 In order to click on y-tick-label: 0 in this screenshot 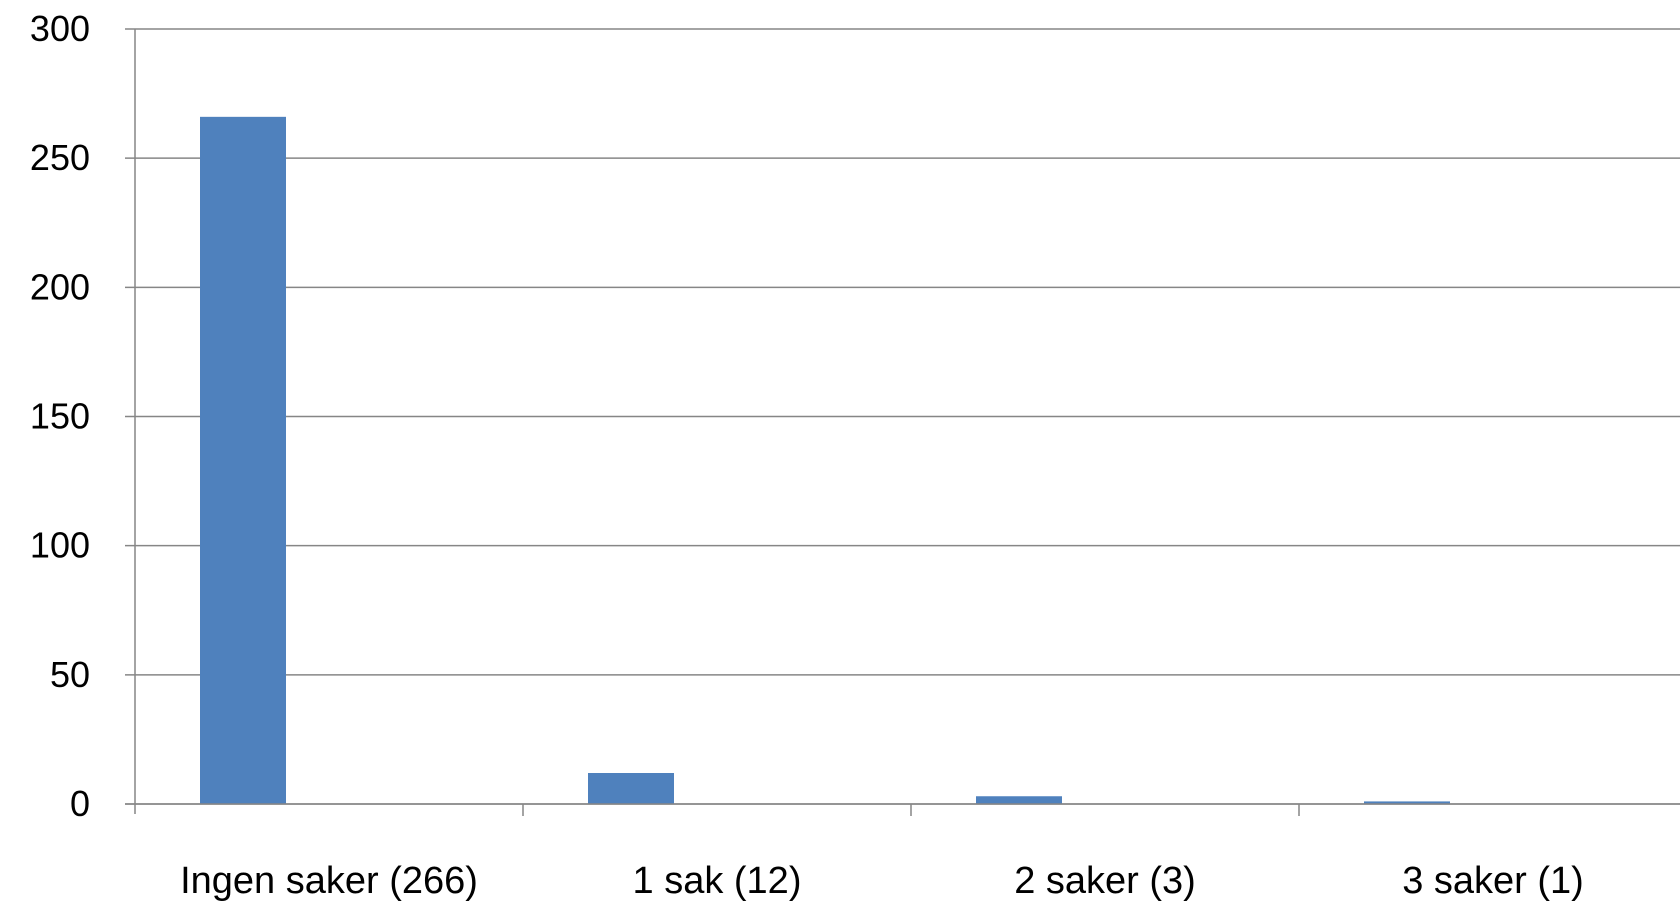, I will do `click(80, 803)`.